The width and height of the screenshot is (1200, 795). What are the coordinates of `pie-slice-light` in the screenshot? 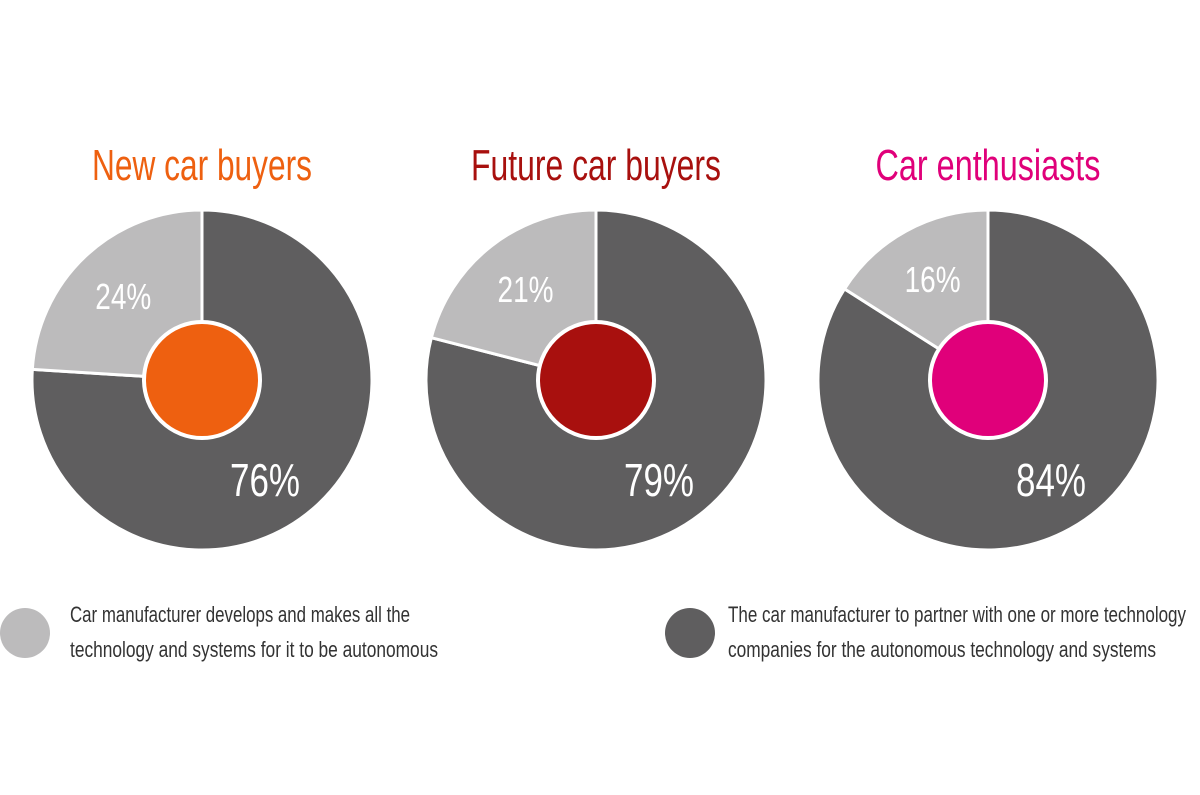 It's located at (117, 295).